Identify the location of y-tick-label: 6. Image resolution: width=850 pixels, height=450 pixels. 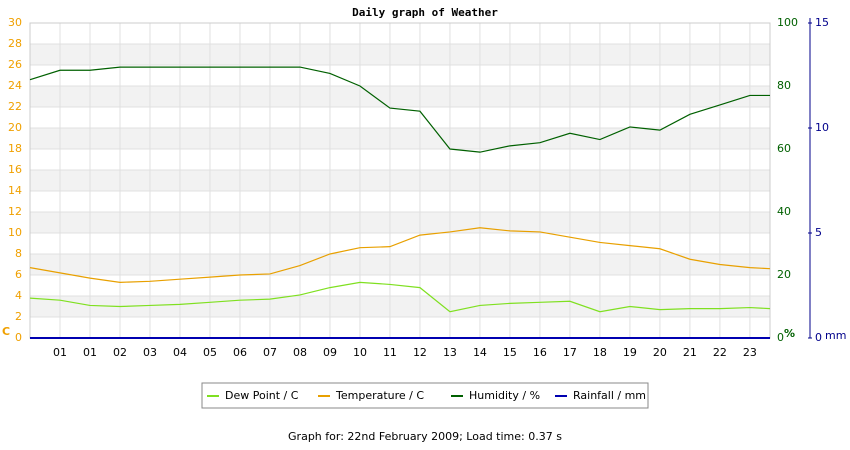
(18, 274).